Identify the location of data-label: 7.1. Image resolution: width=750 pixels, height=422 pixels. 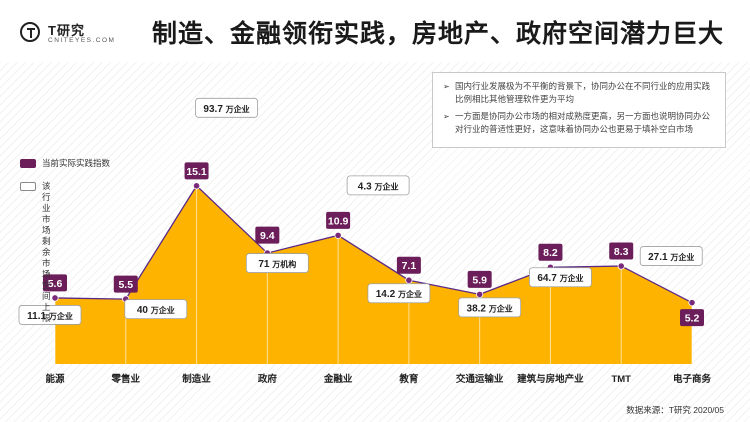
(409, 266).